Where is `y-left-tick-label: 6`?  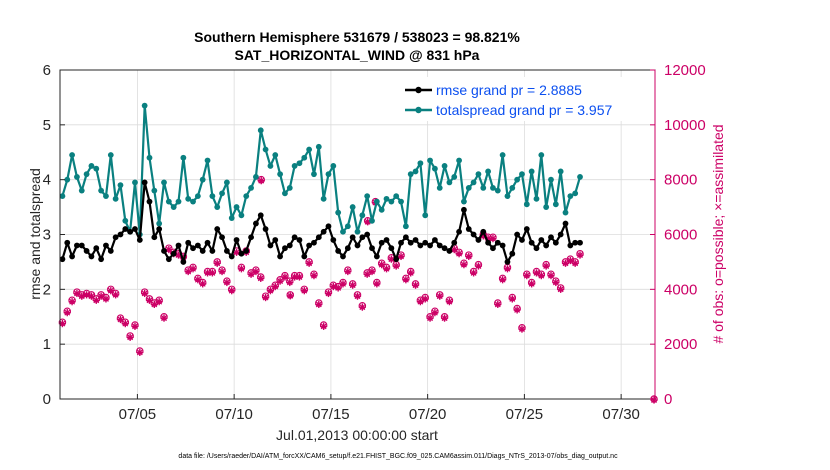 y-left-tick-label: 6 is located at coordinates (47, 70).